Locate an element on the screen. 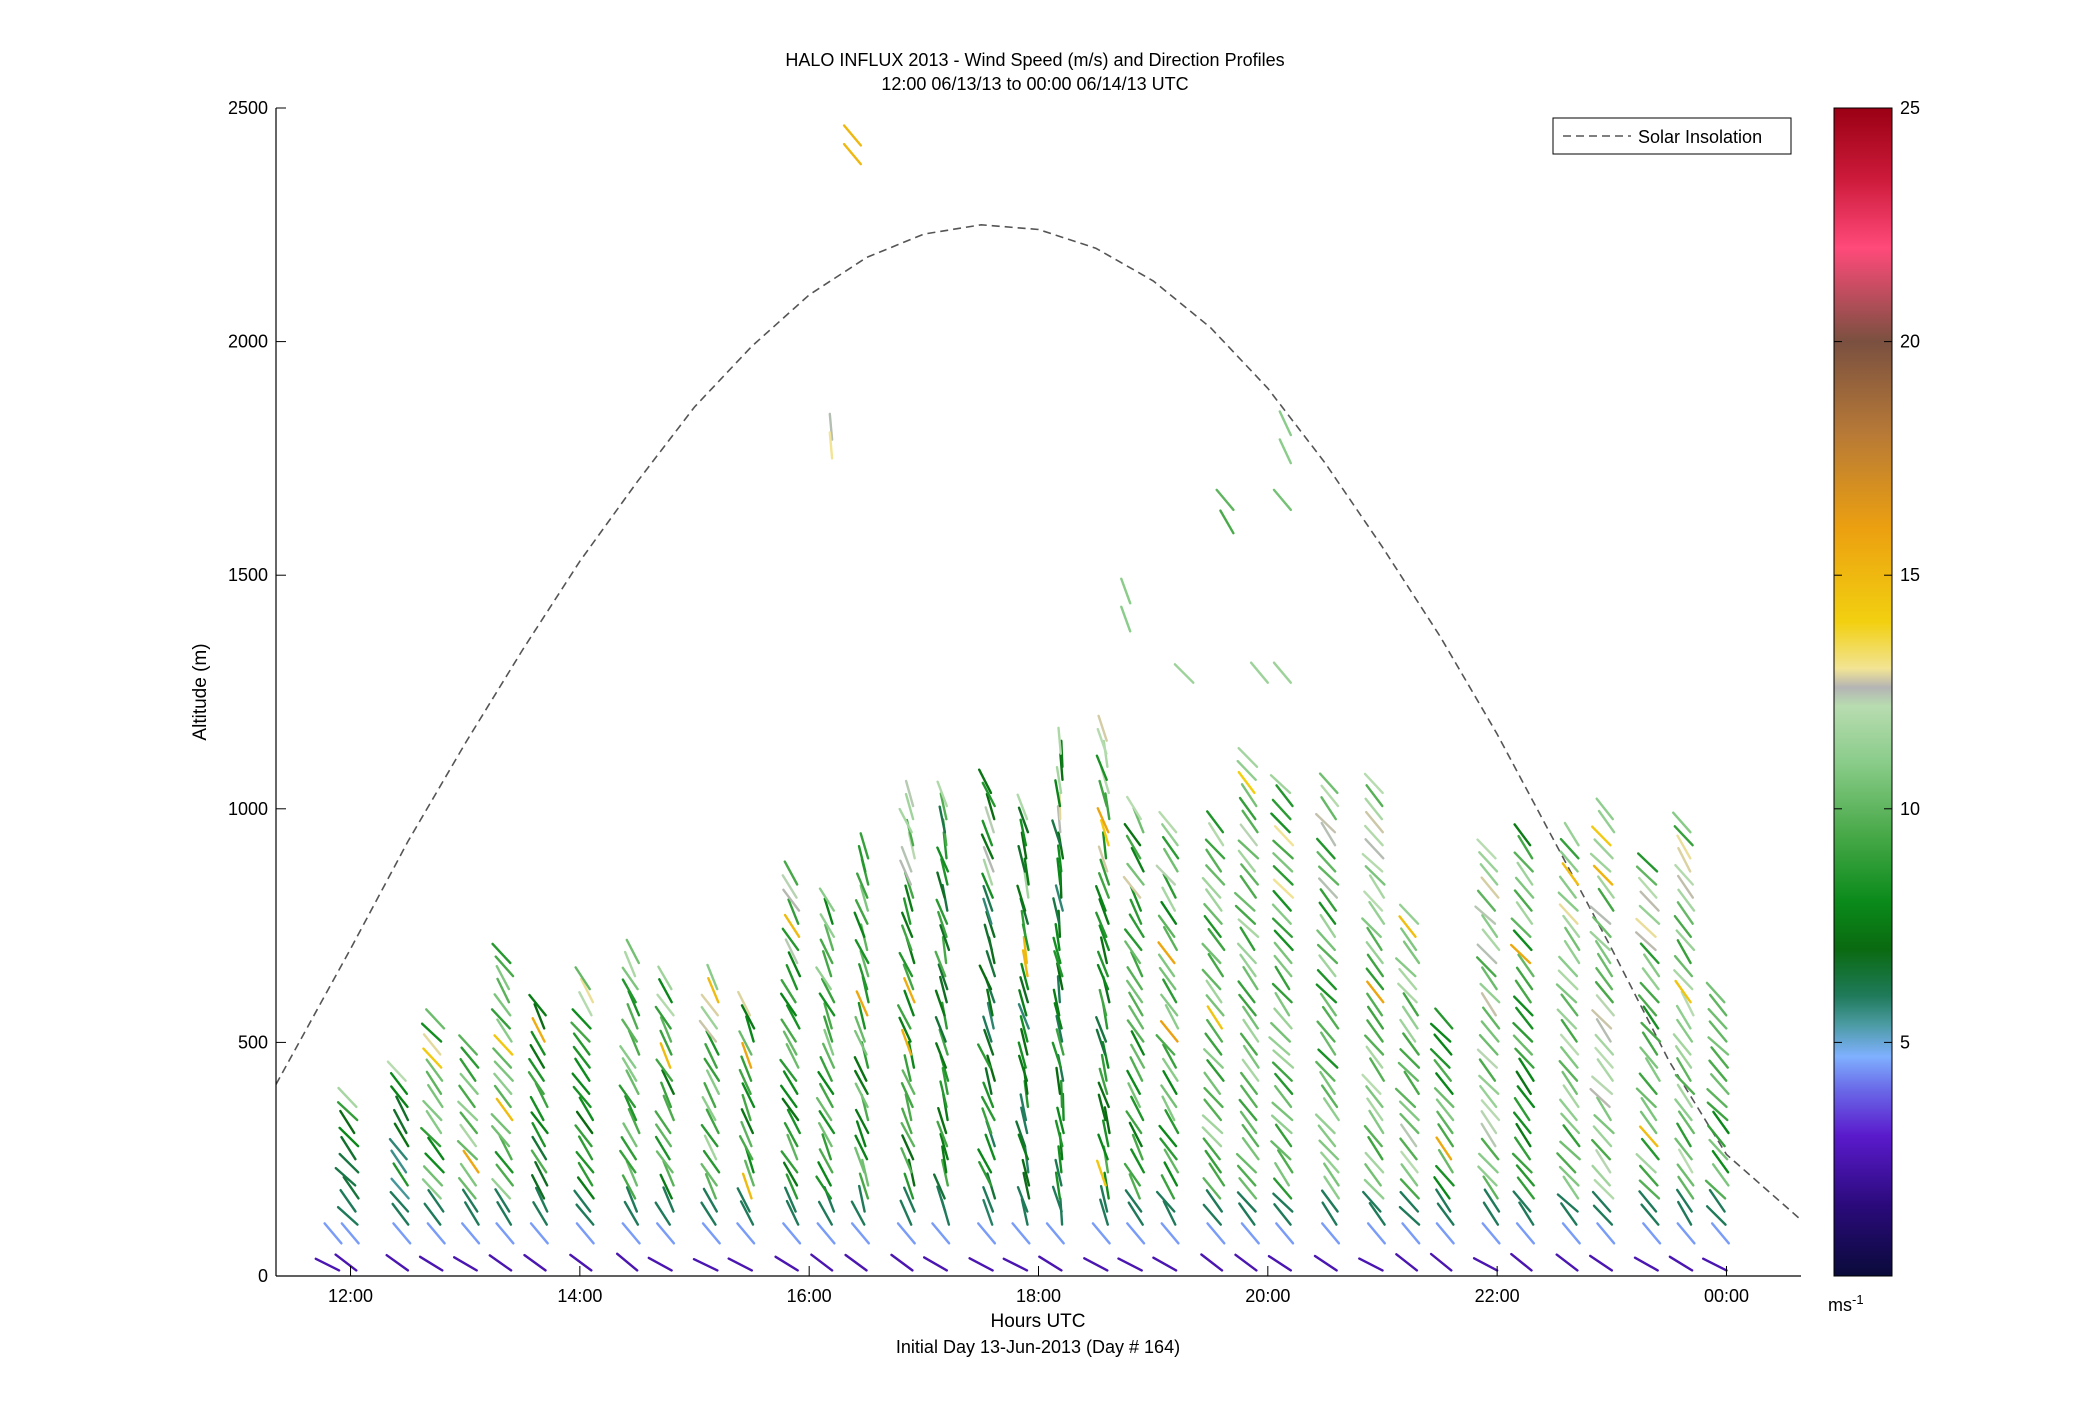  chart-subtitle: 12:00 06/13/13 to 00:00 06/14/13 UTC is located at coordinates (1034, 84).